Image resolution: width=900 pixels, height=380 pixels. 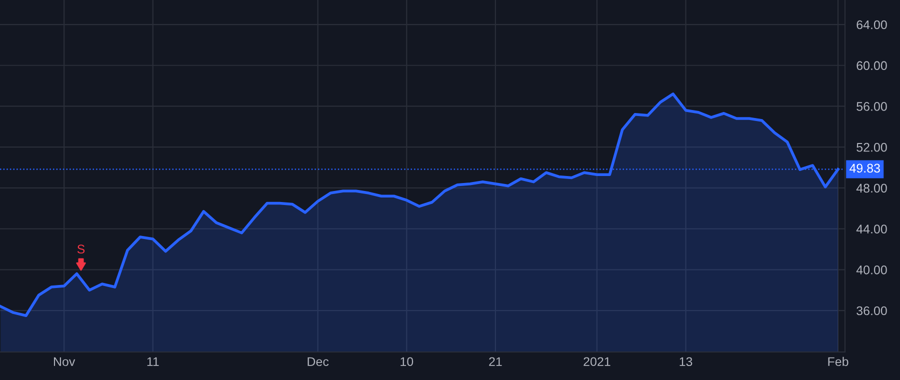 I want to click on y-tick-label: 52.00, so click(x=871, y=147).